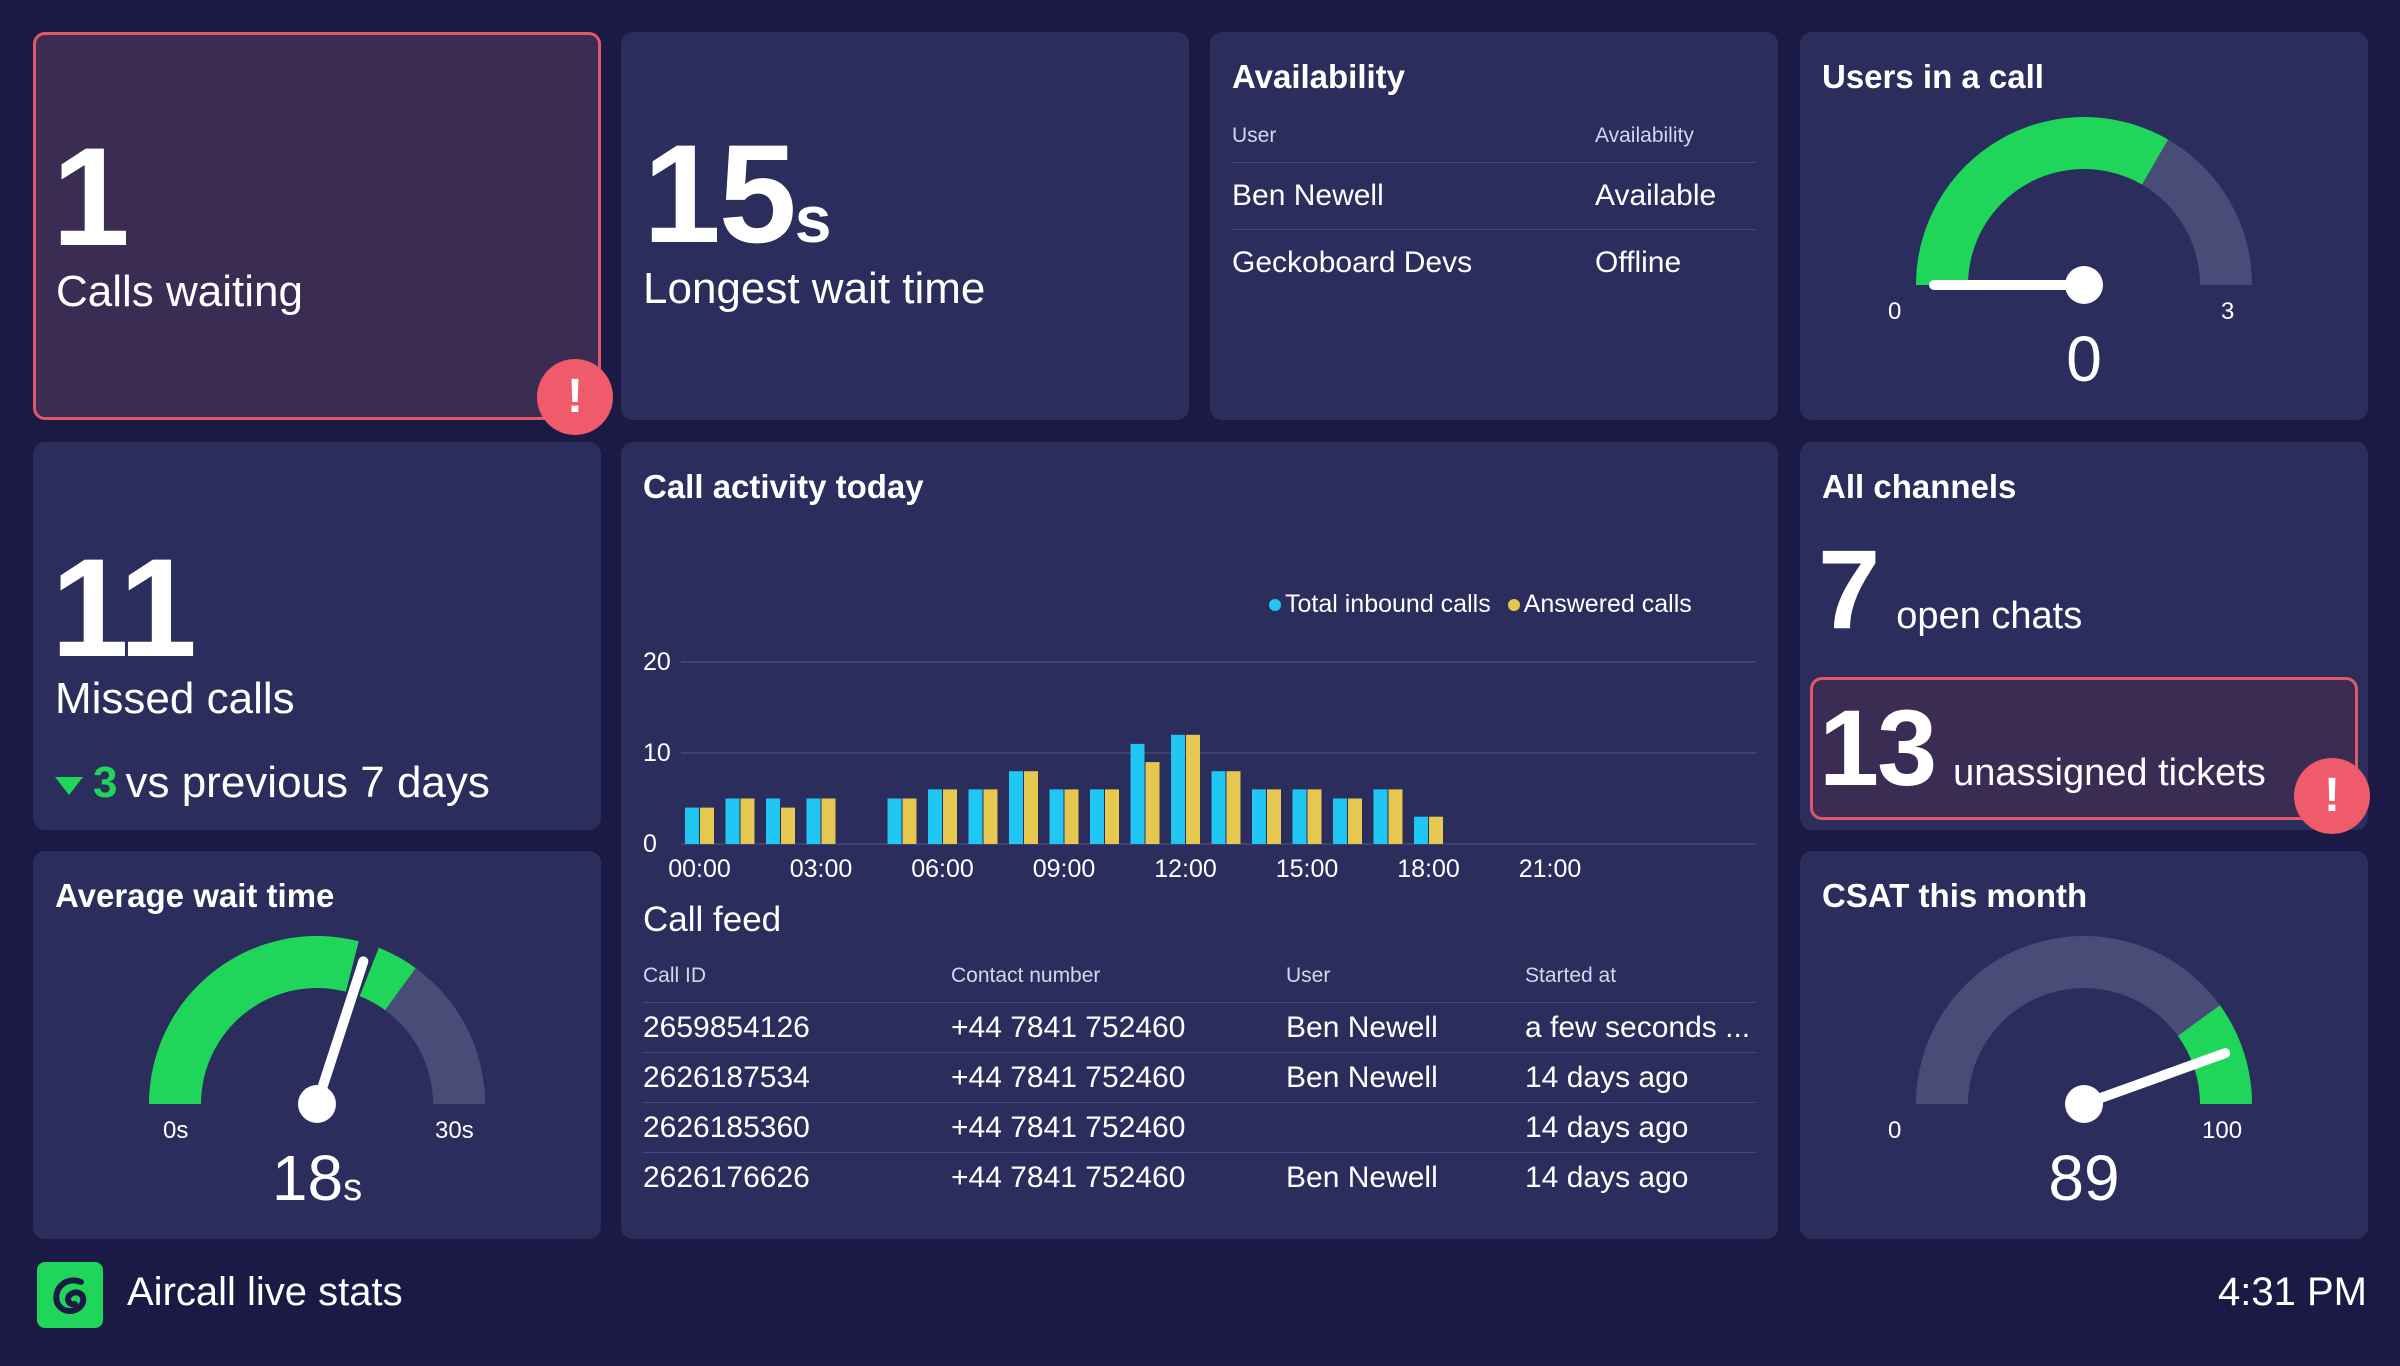 The image size is (2400, 1366). I want to click on availability-col-user: User, so click(1413, 143).